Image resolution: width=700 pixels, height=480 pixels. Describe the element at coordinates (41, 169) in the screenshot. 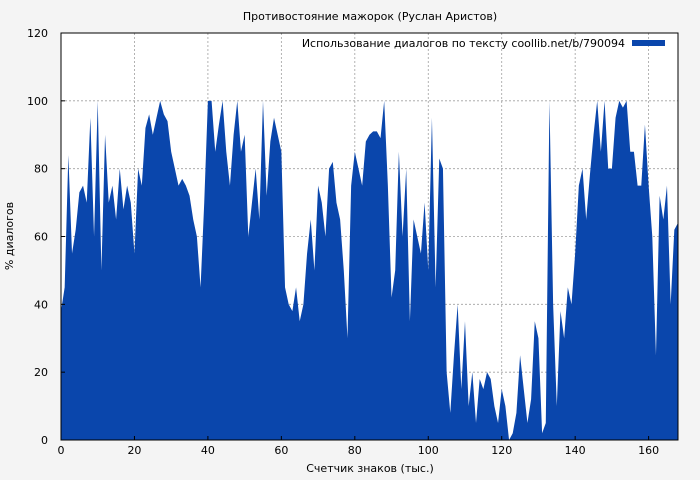

I see `y-tick-label: 80` at that location.